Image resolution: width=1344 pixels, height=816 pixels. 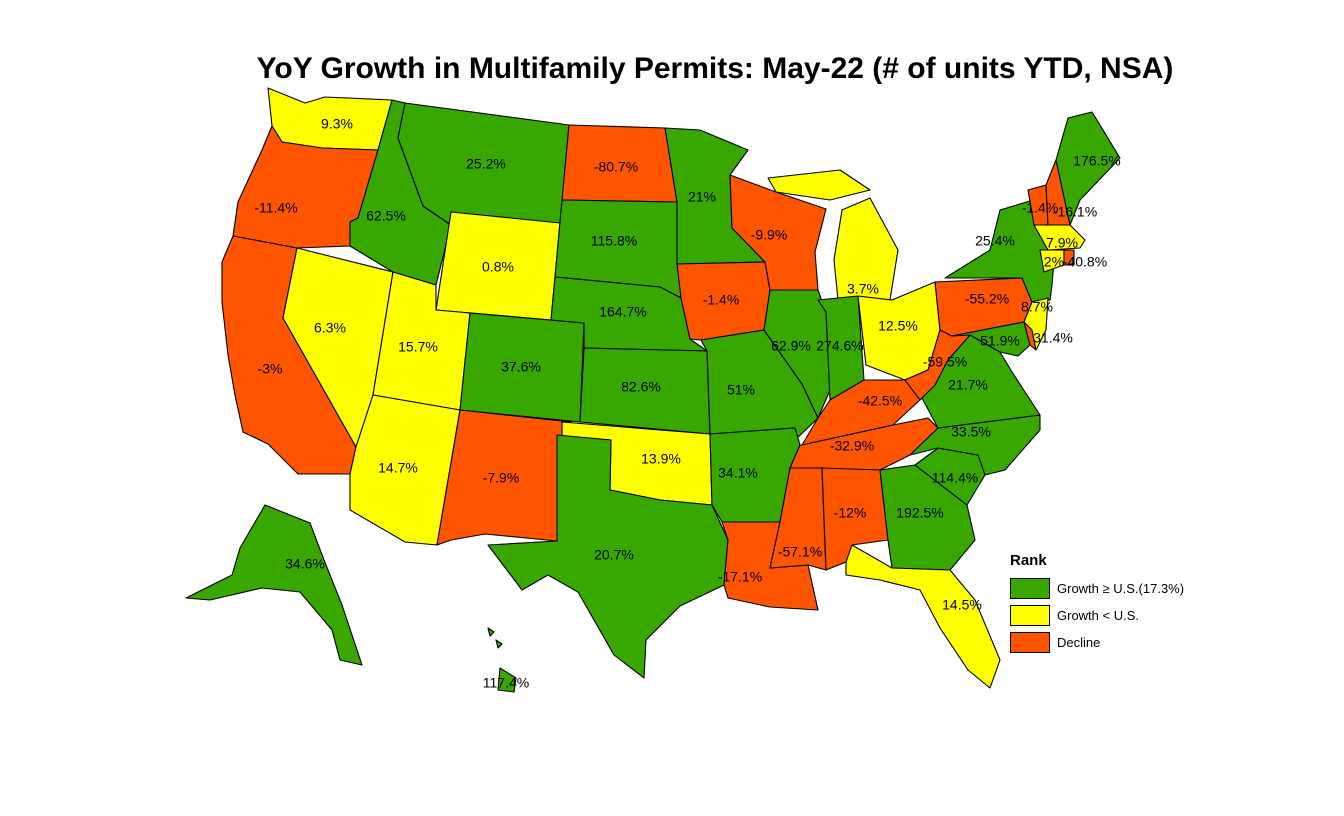 I want to click on state-label-tx: 20.7%, so click(x=614, y=555).